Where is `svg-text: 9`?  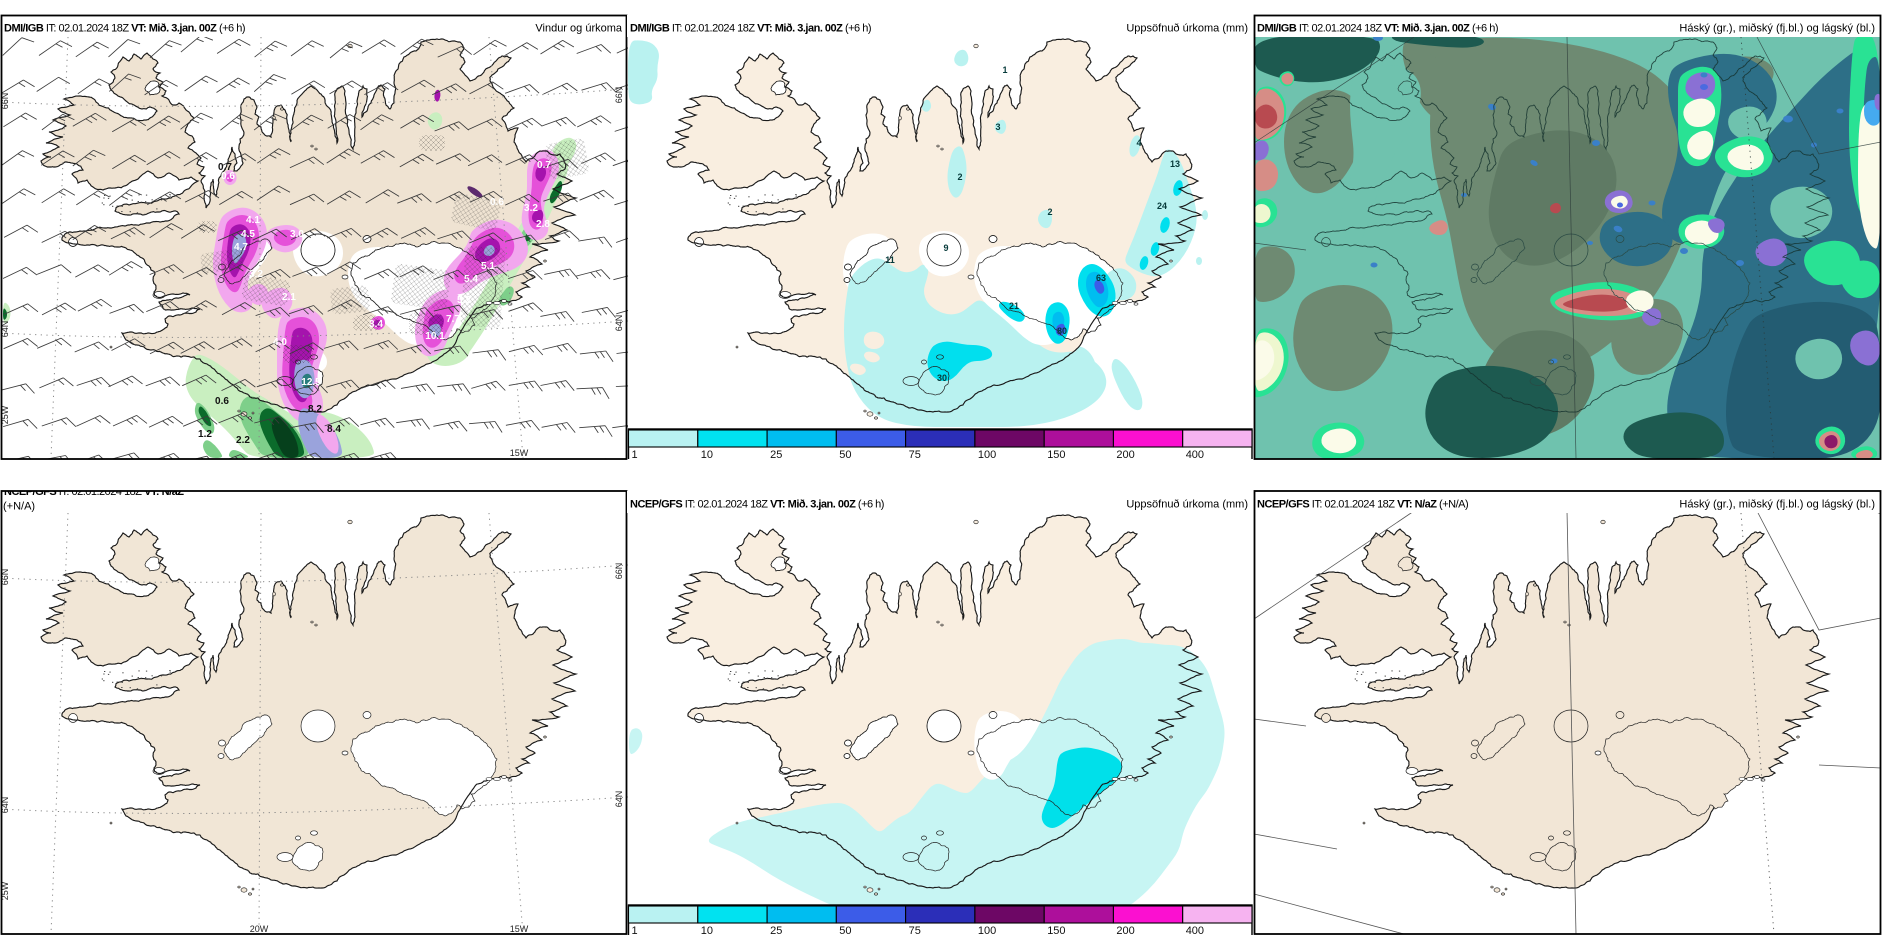 svg-text: 9 is located at coordinates (945, 248).